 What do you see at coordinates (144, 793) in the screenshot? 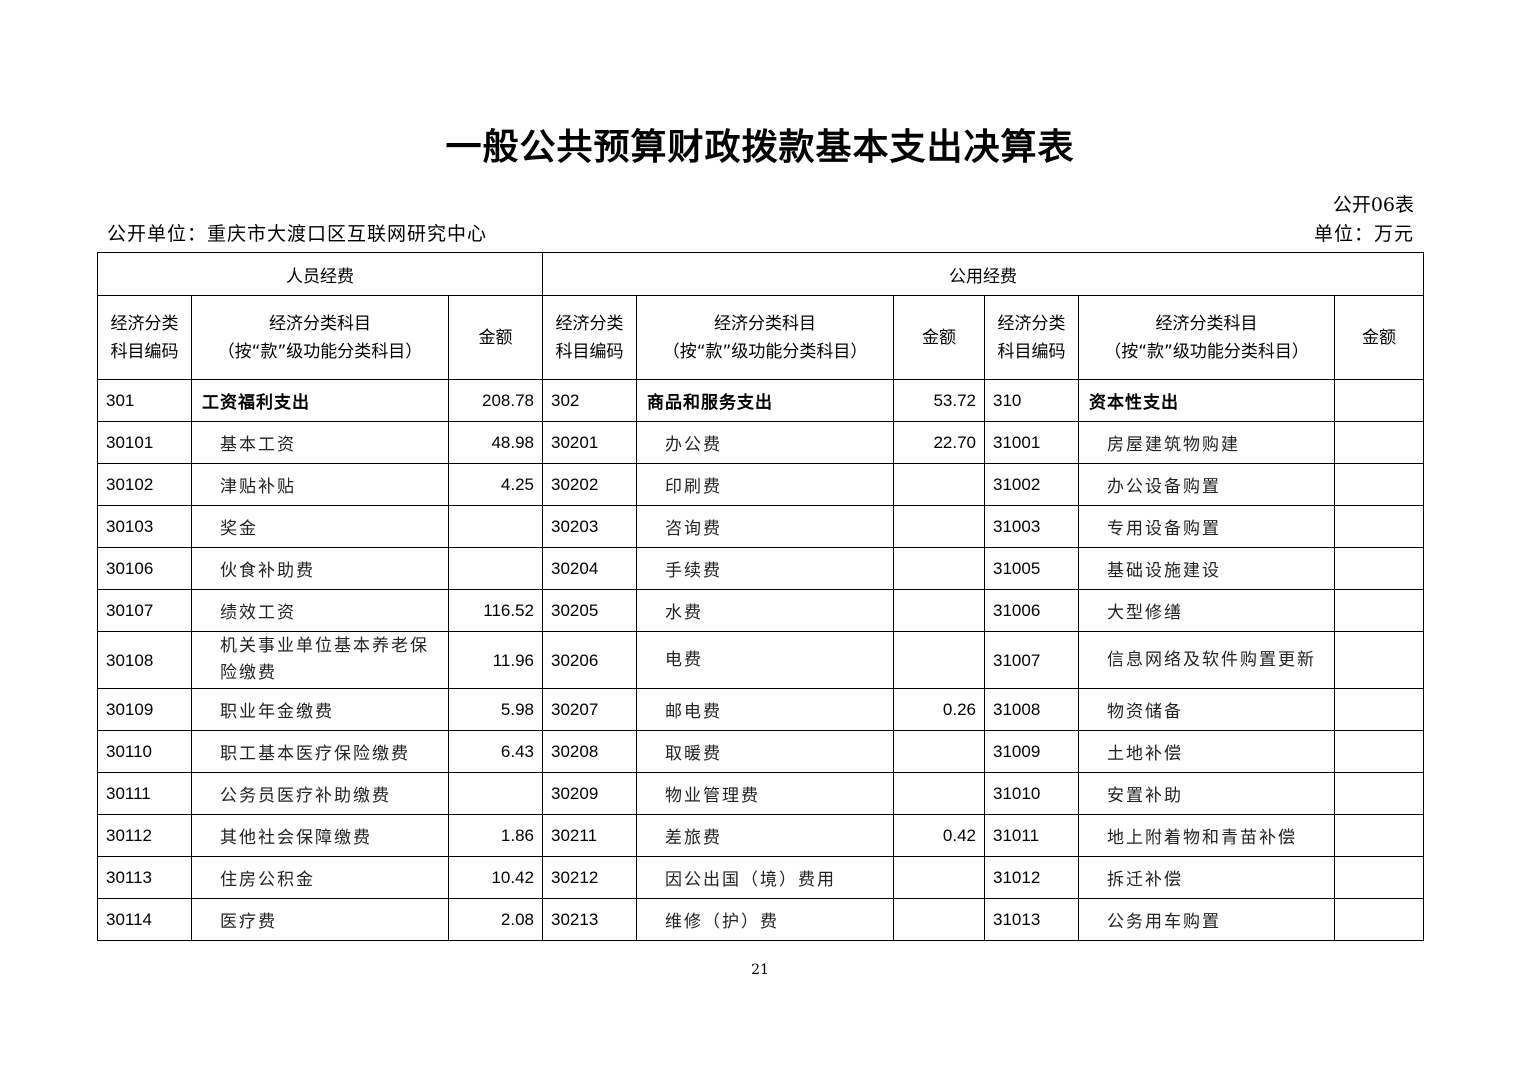
I see `code-cell: 30111` at bounding box center [144, 793].